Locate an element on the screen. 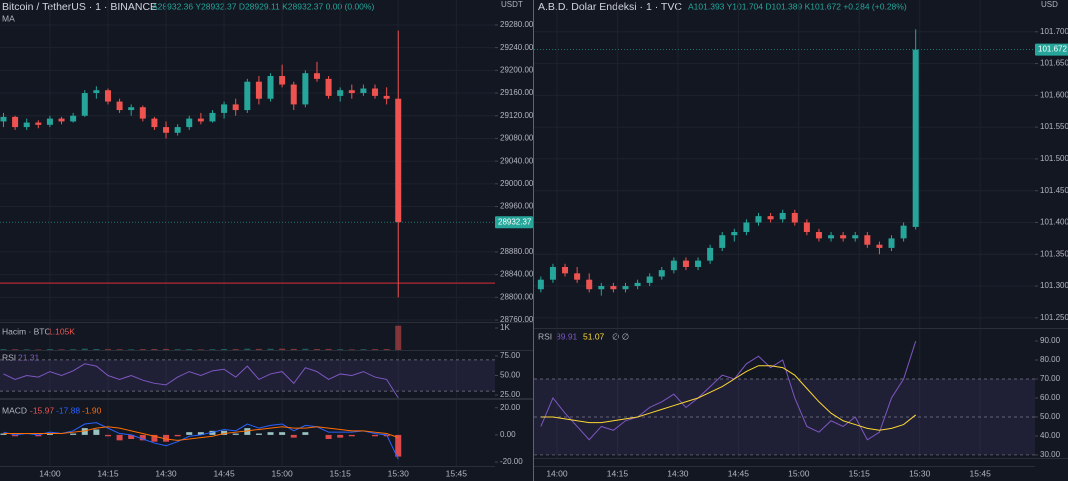 The image size is (1068, 481). symbol-title: Bitcoin / TetherUS · 1 · BINANCE is located at coordinates (79, 7).